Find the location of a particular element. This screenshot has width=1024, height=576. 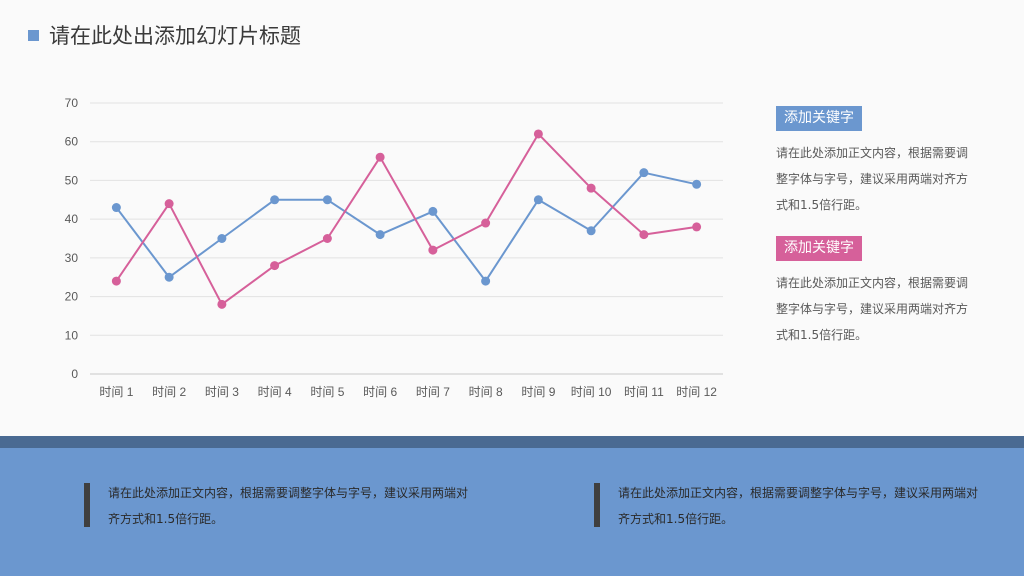

x-tick-label: 时间 2 is located at coordinates (169, 392).